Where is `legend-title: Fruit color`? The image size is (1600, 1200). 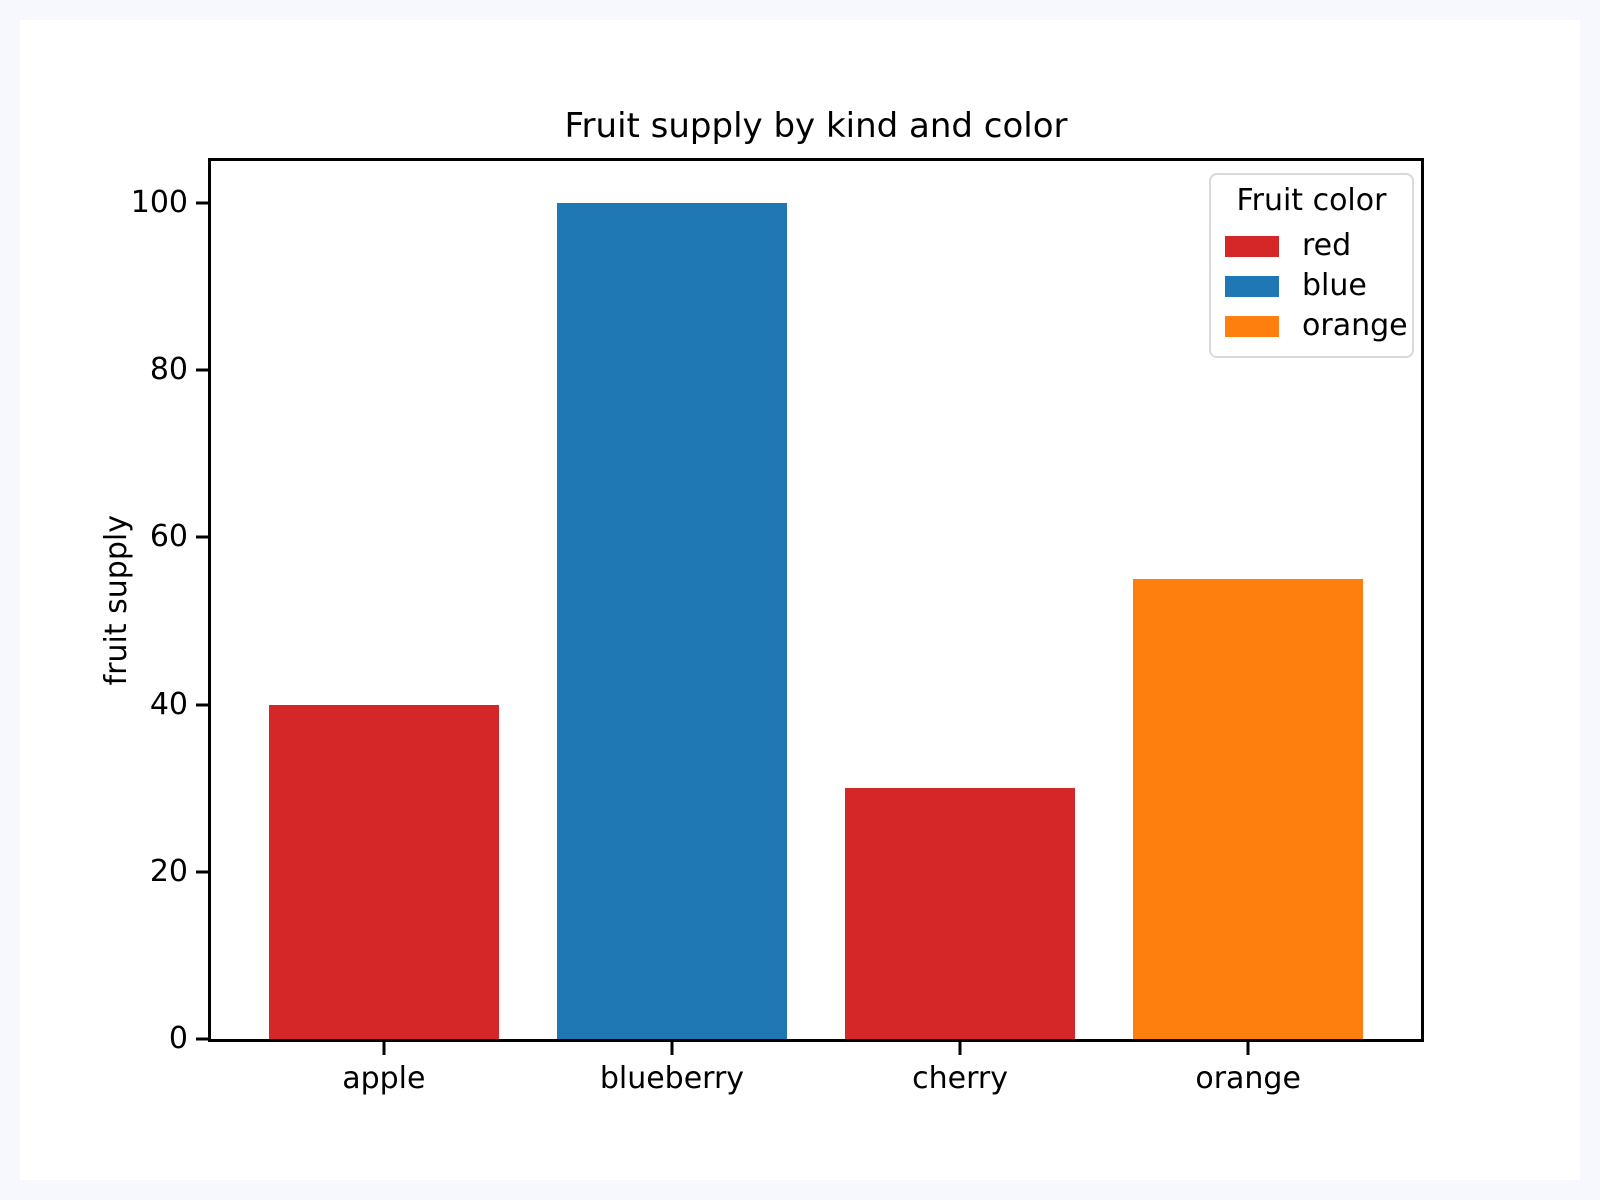
legend-title: Fruit color is located at coordinates (1311, 200).